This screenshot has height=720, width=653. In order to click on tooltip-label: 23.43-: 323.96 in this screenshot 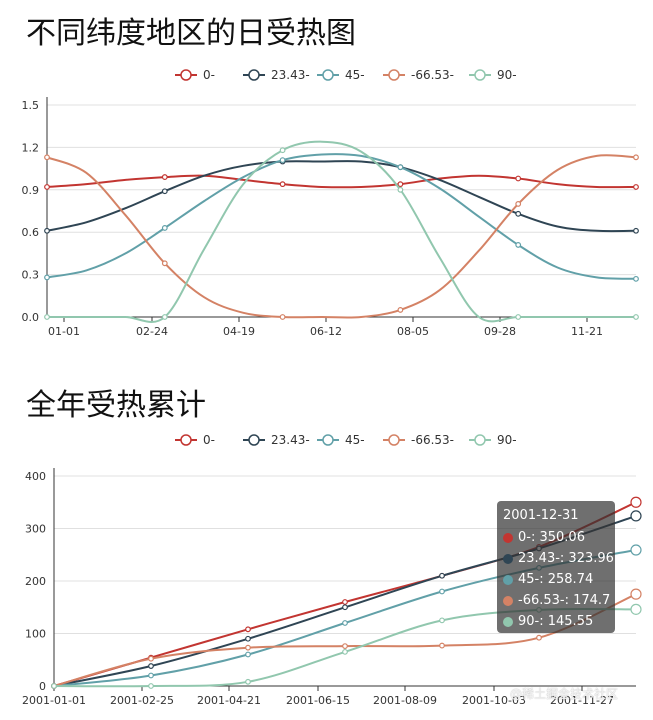, I will do `click(566, 558)`.